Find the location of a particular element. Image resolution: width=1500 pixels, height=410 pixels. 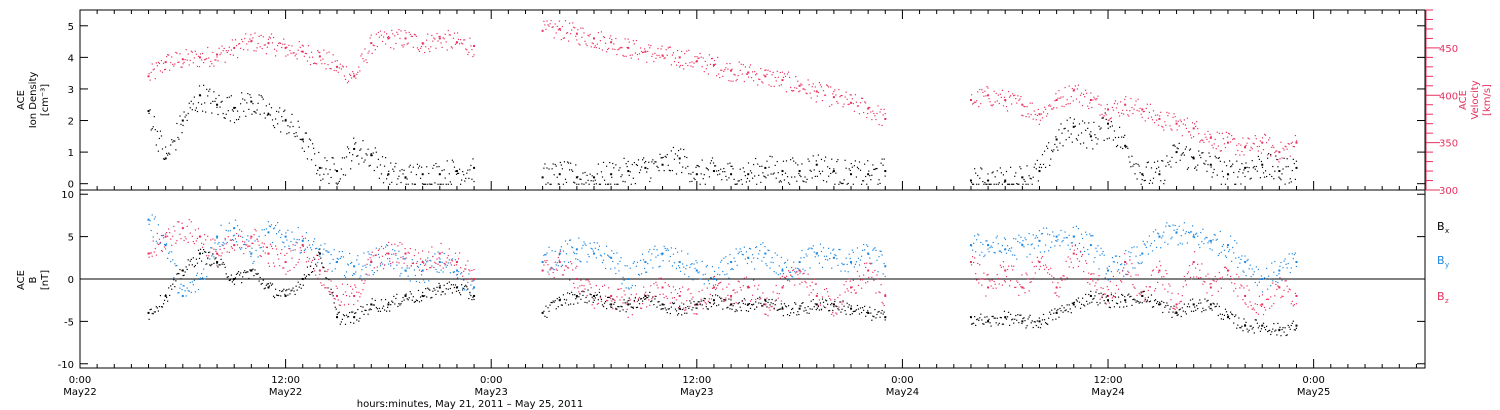

data-point-bz is located at coordinates (1125, 262).